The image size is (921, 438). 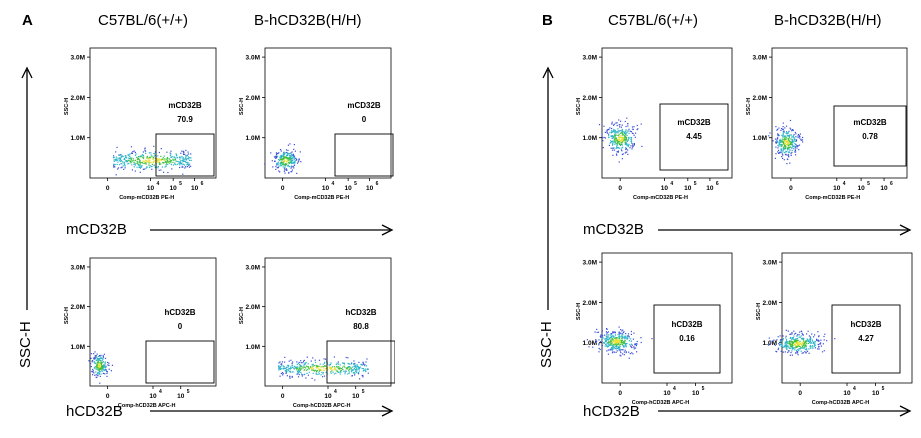 I want to click on plot-xlabel: Comp-mCD32B PE-H, so click(x=660, y=198).